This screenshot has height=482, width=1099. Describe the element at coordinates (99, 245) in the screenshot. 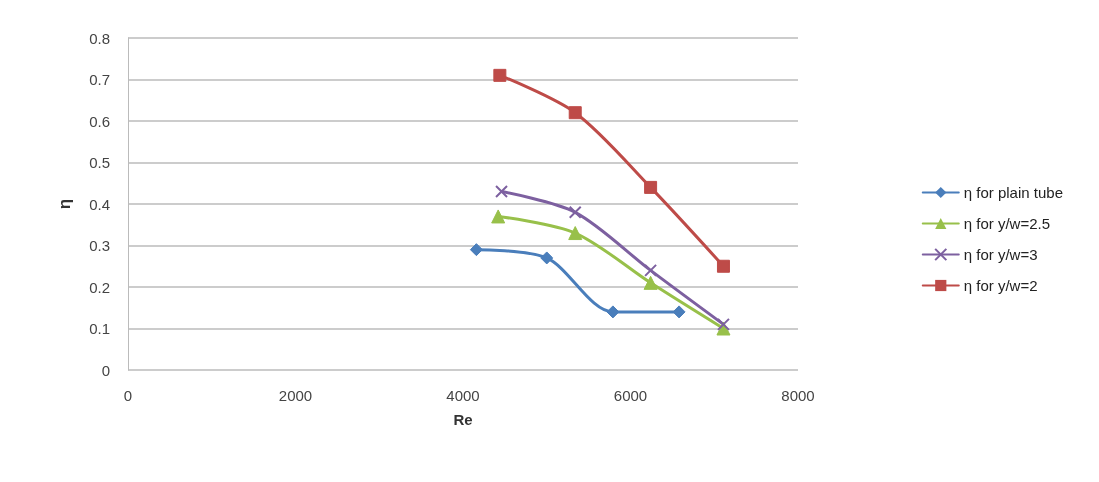

I see `y-tick-label: 0.3` at that location.